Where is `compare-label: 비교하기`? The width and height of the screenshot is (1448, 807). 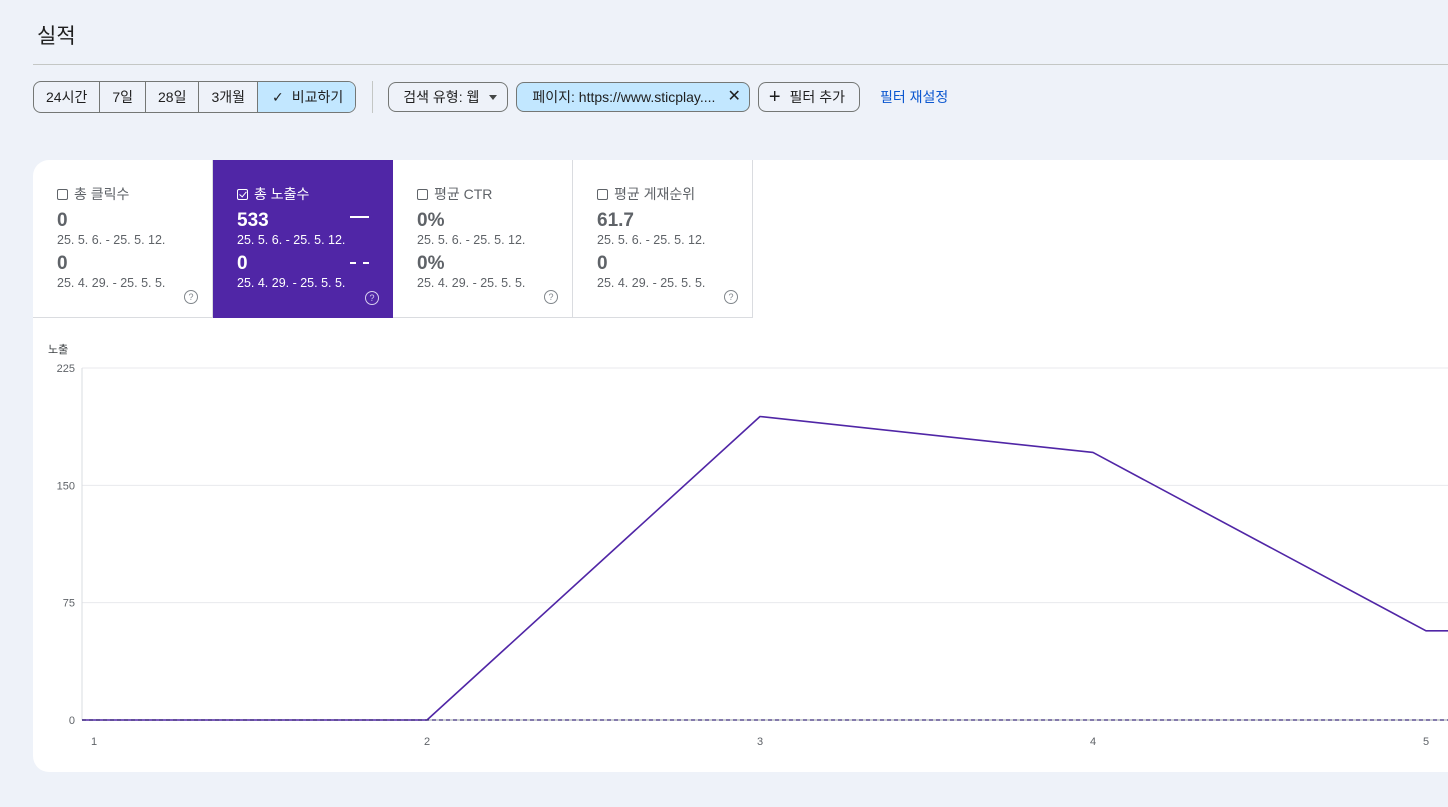 compare-label: 비교하기 is located at coordinates (317, 97).